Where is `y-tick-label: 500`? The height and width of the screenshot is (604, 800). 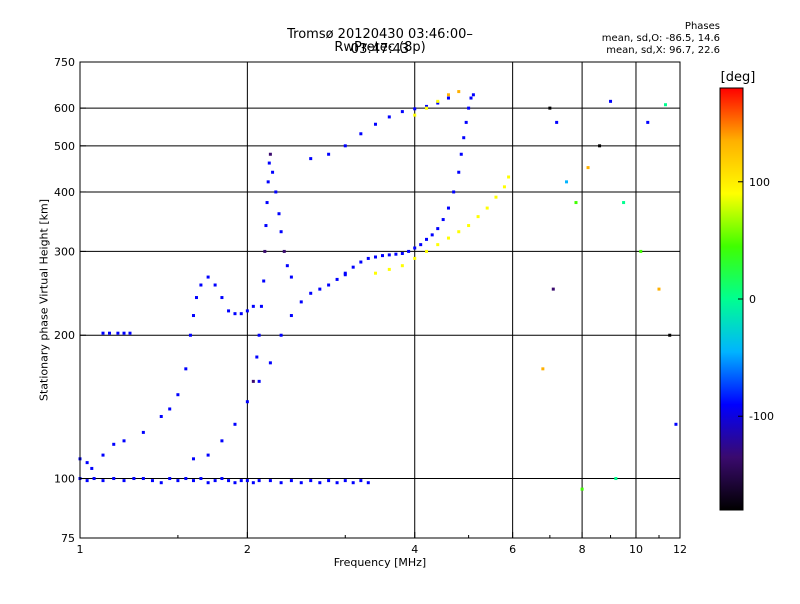
y-tick-label: 500 is located at coordinates (64, 146).